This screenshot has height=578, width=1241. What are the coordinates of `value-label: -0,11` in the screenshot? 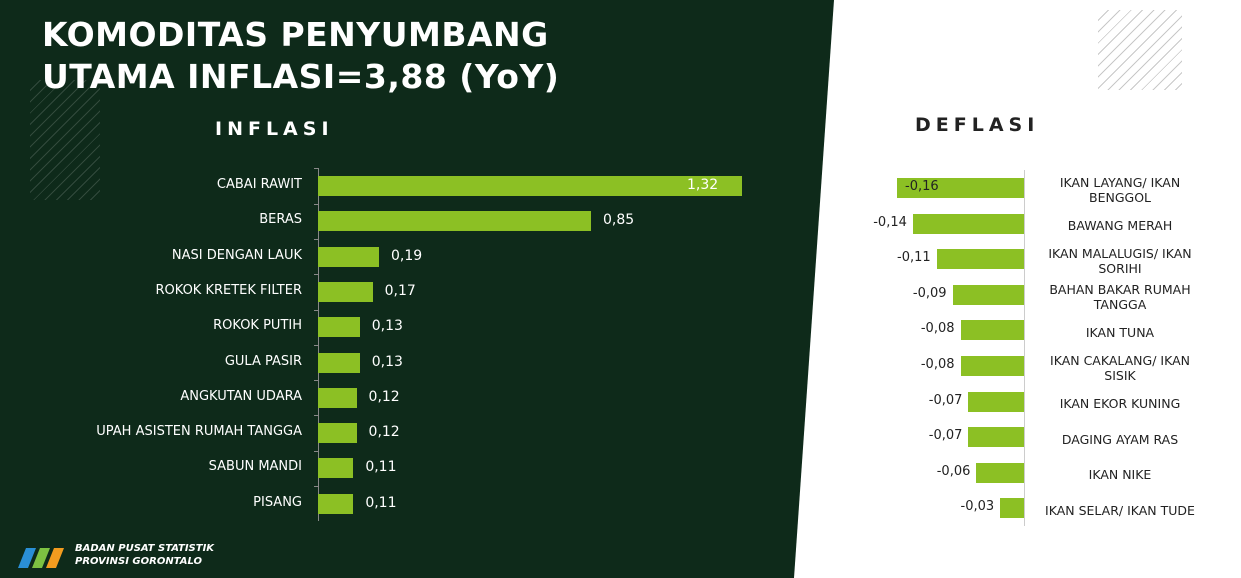 It's located at (914, 258).